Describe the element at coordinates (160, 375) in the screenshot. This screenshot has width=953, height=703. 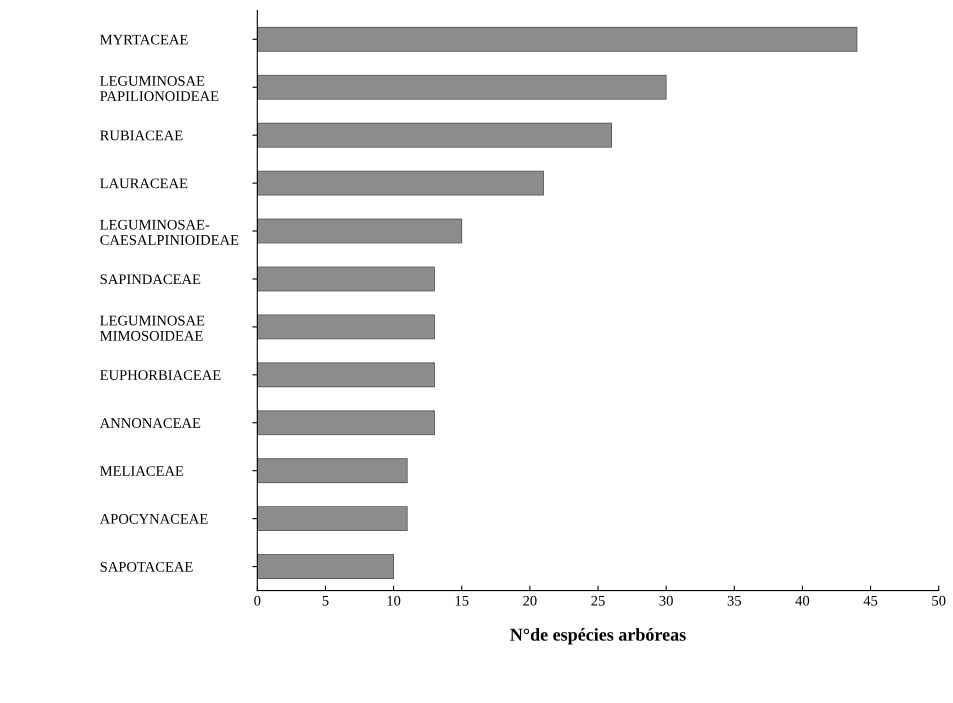
I see `y-tick-label: EUPHORBIACEAE` at that location.